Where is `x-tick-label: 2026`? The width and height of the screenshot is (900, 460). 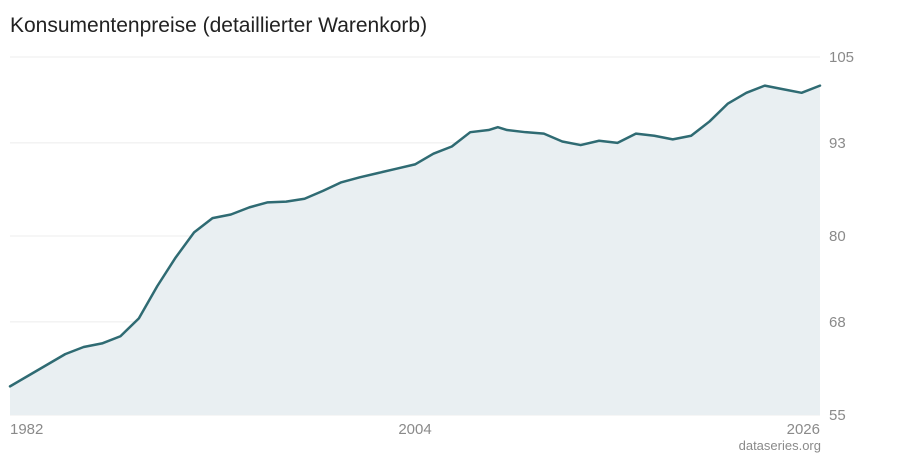
x-tick-label: 2026 is located at coordinates (803, 429).